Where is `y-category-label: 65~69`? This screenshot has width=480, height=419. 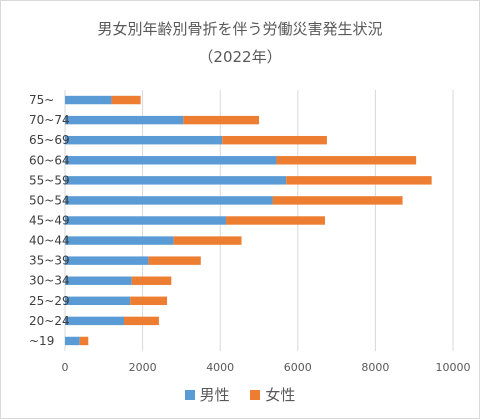
y-category-label: 65~69 is located at coordinates (49, 140).